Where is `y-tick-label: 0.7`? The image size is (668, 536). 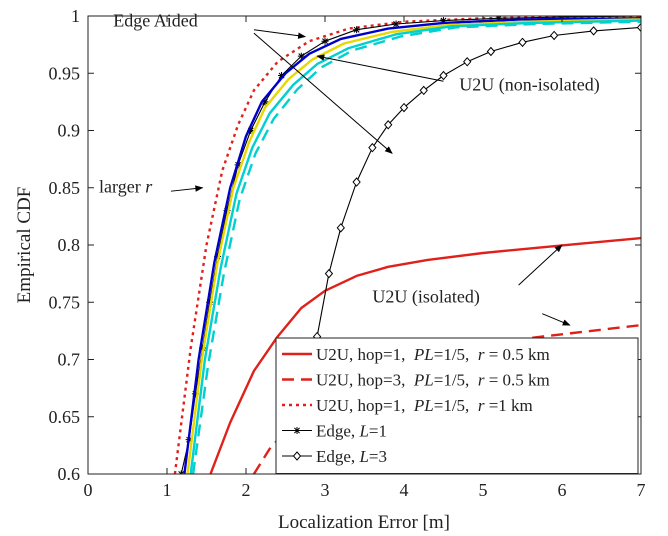
y-tick-label: 0.7 is located at coordinates (69, 360).